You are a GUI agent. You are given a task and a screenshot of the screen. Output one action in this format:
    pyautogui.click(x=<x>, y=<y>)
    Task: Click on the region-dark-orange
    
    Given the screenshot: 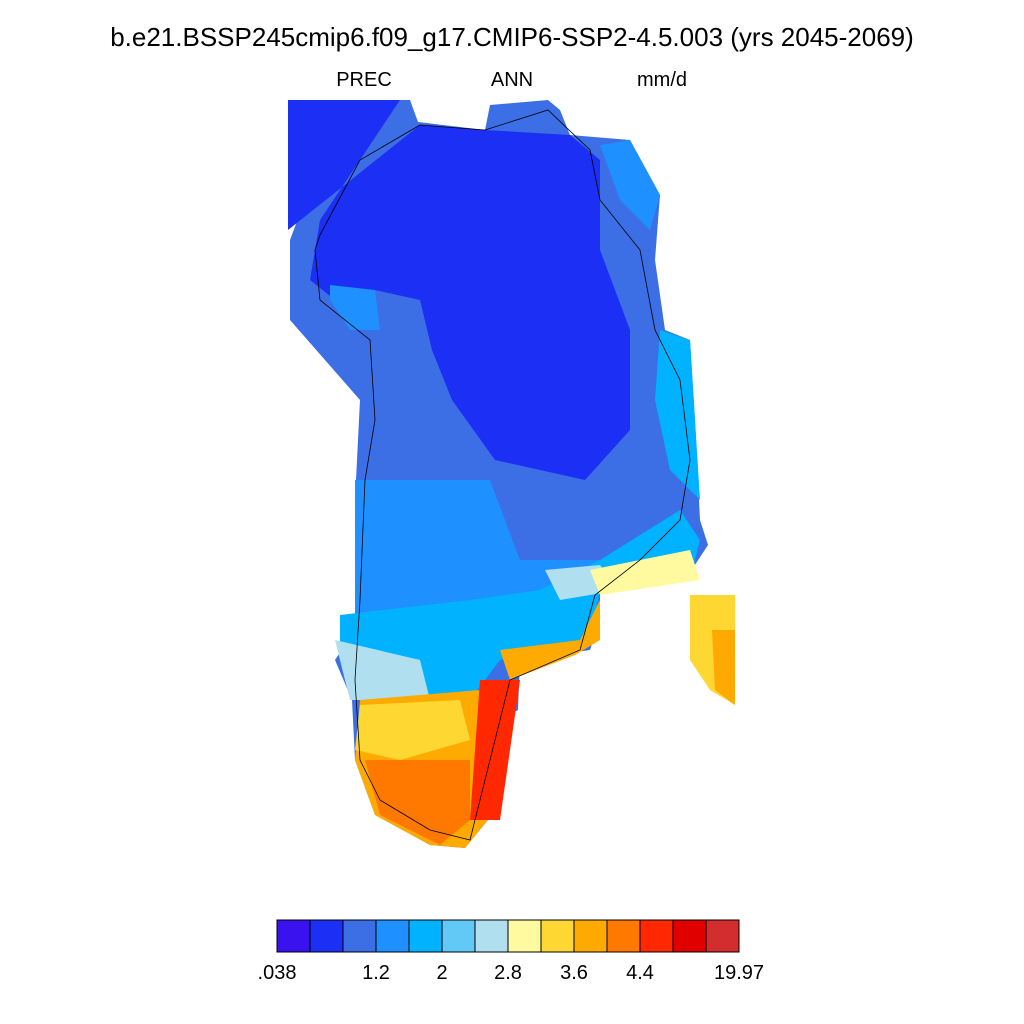 What is the action you would take?
    pyautogui.click(x=417, y=802)
    